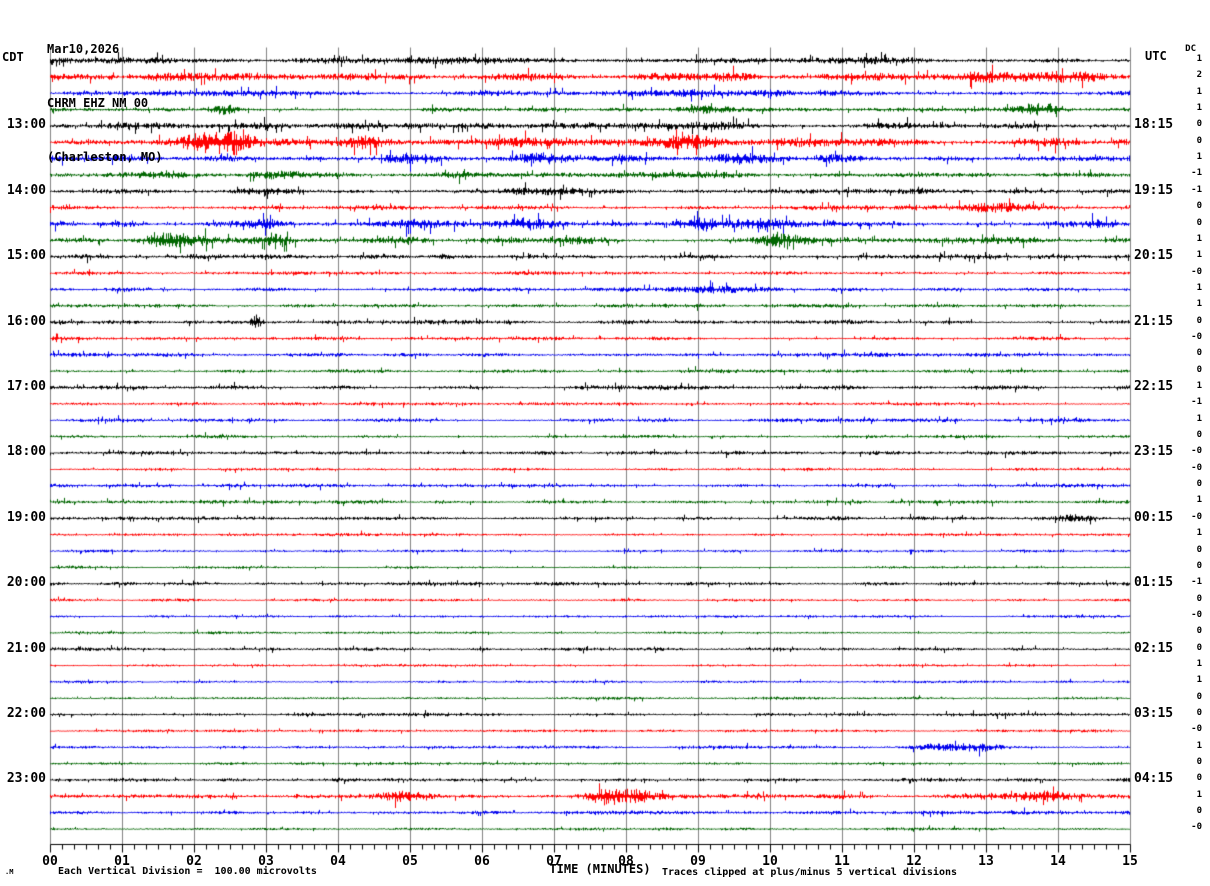 Image resolution: width=1210 pixels, height=886 pixels. Describe the element at coordinates (1154, 125) in the screenshot. I see `right-time-label: 18:15` at that location.